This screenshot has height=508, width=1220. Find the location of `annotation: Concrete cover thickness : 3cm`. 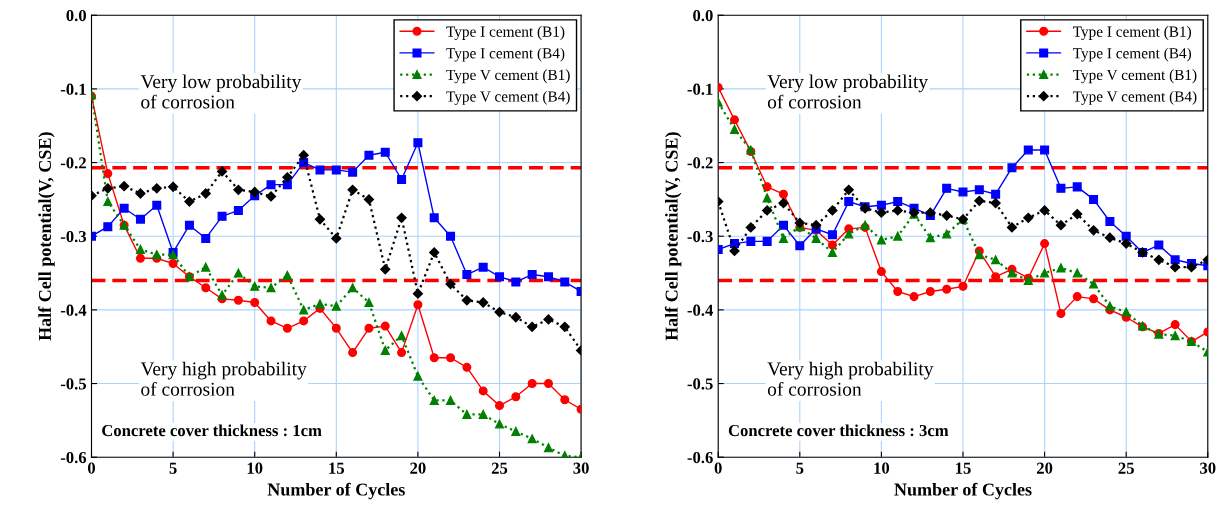

annotation: Concrete cover thickness : 3cm is located at coordinates (838, 430).